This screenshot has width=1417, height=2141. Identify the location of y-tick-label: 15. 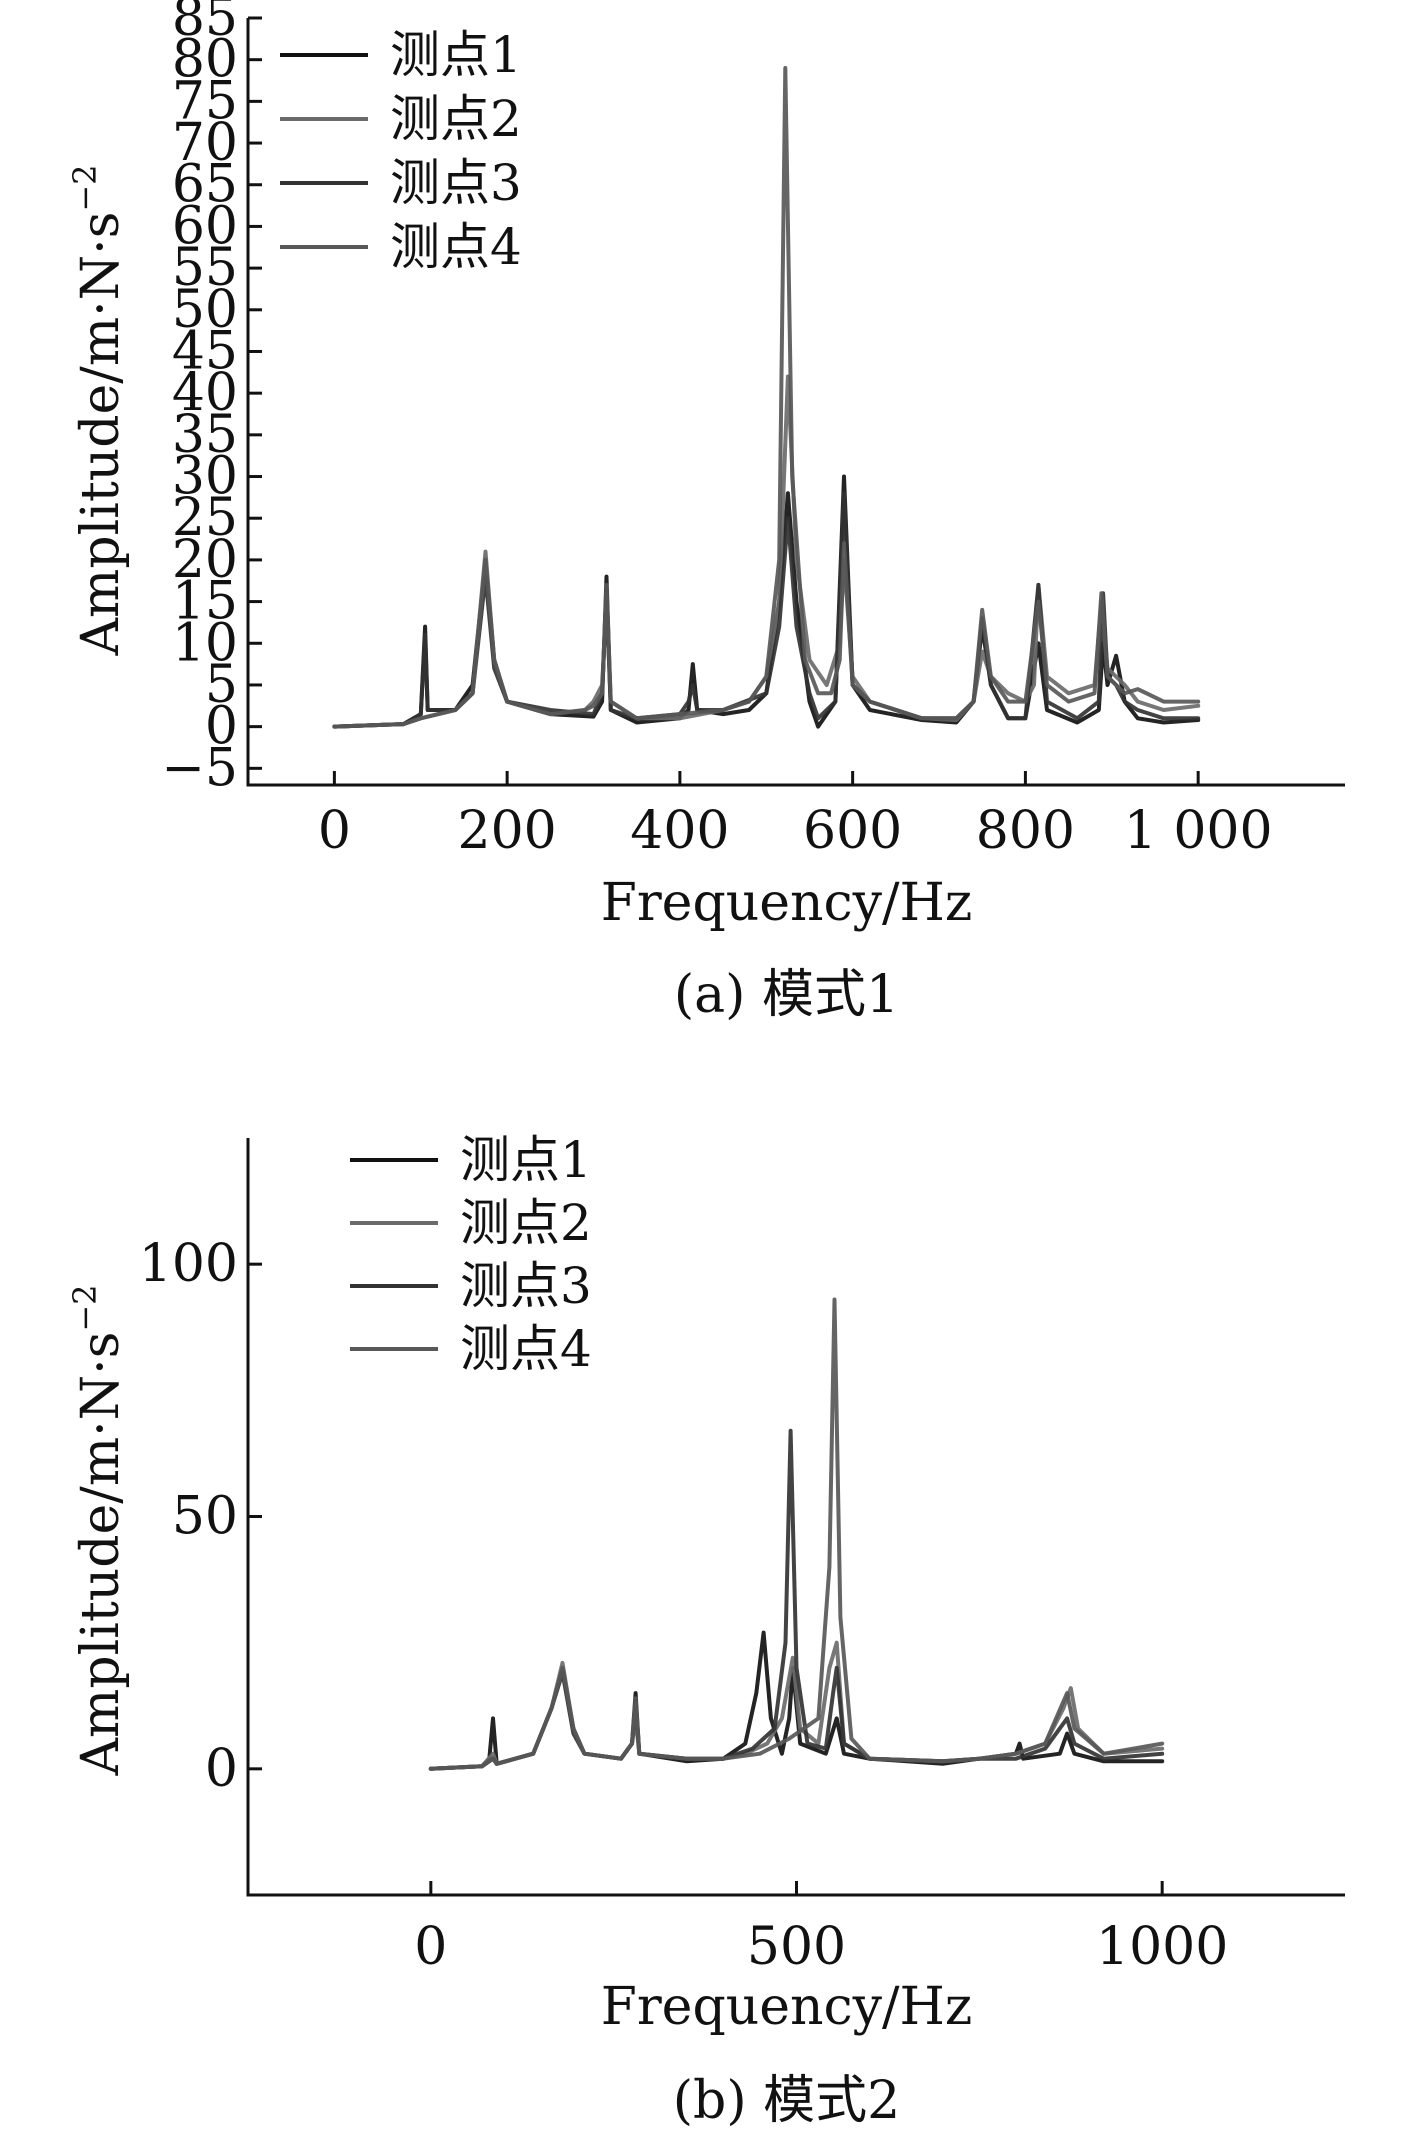
(205, 602).